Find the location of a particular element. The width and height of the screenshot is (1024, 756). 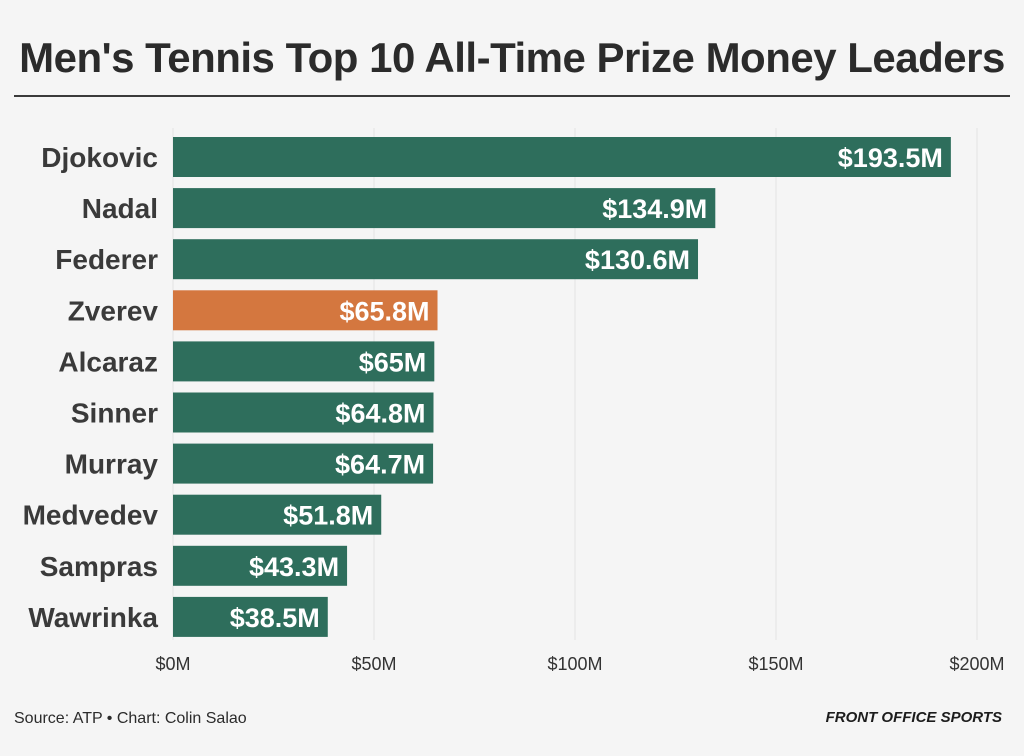

category-label: Zverev is located at coordinates (113, 310).